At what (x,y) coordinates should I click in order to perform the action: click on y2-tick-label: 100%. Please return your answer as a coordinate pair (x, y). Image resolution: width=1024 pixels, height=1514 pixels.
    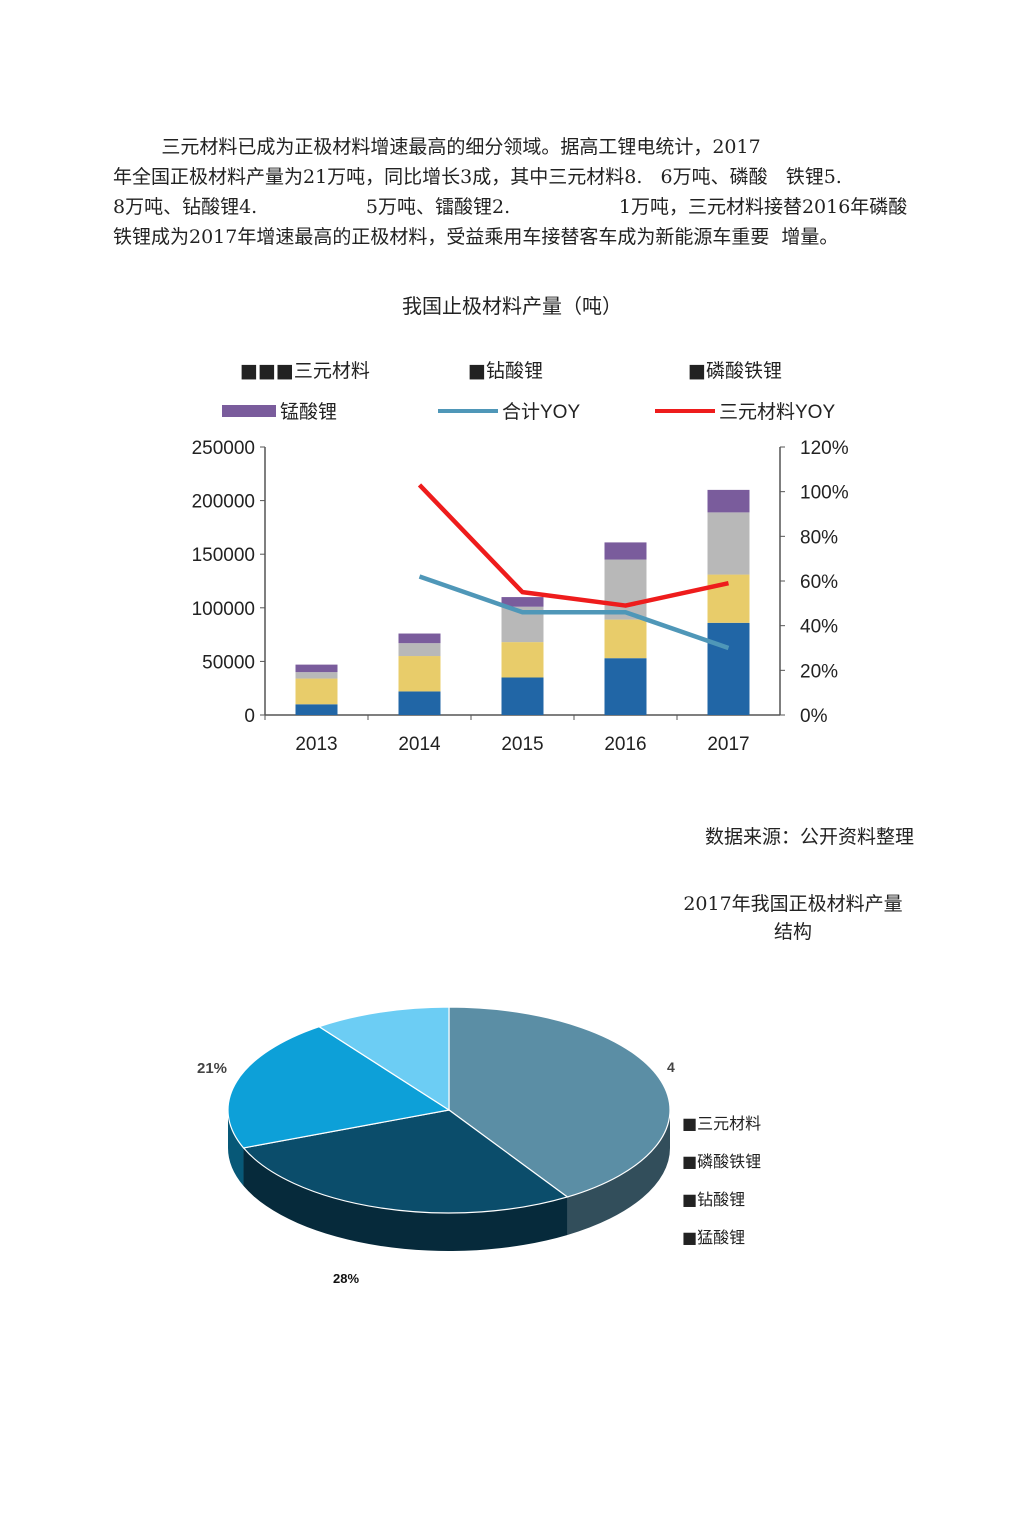
    Looking at the image, I should click on (824, 493).